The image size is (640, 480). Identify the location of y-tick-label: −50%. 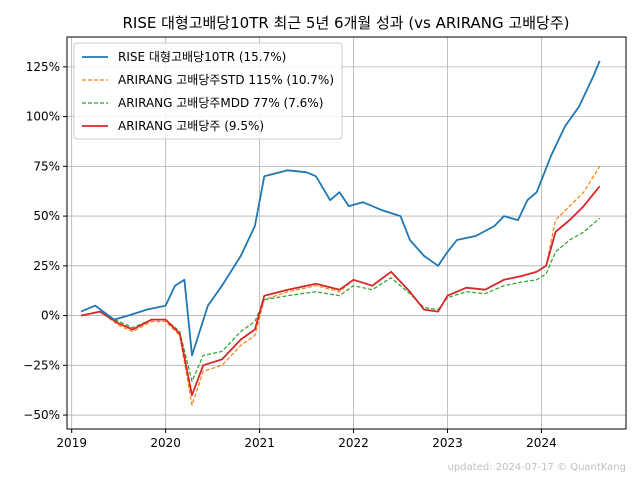
(41, 415).